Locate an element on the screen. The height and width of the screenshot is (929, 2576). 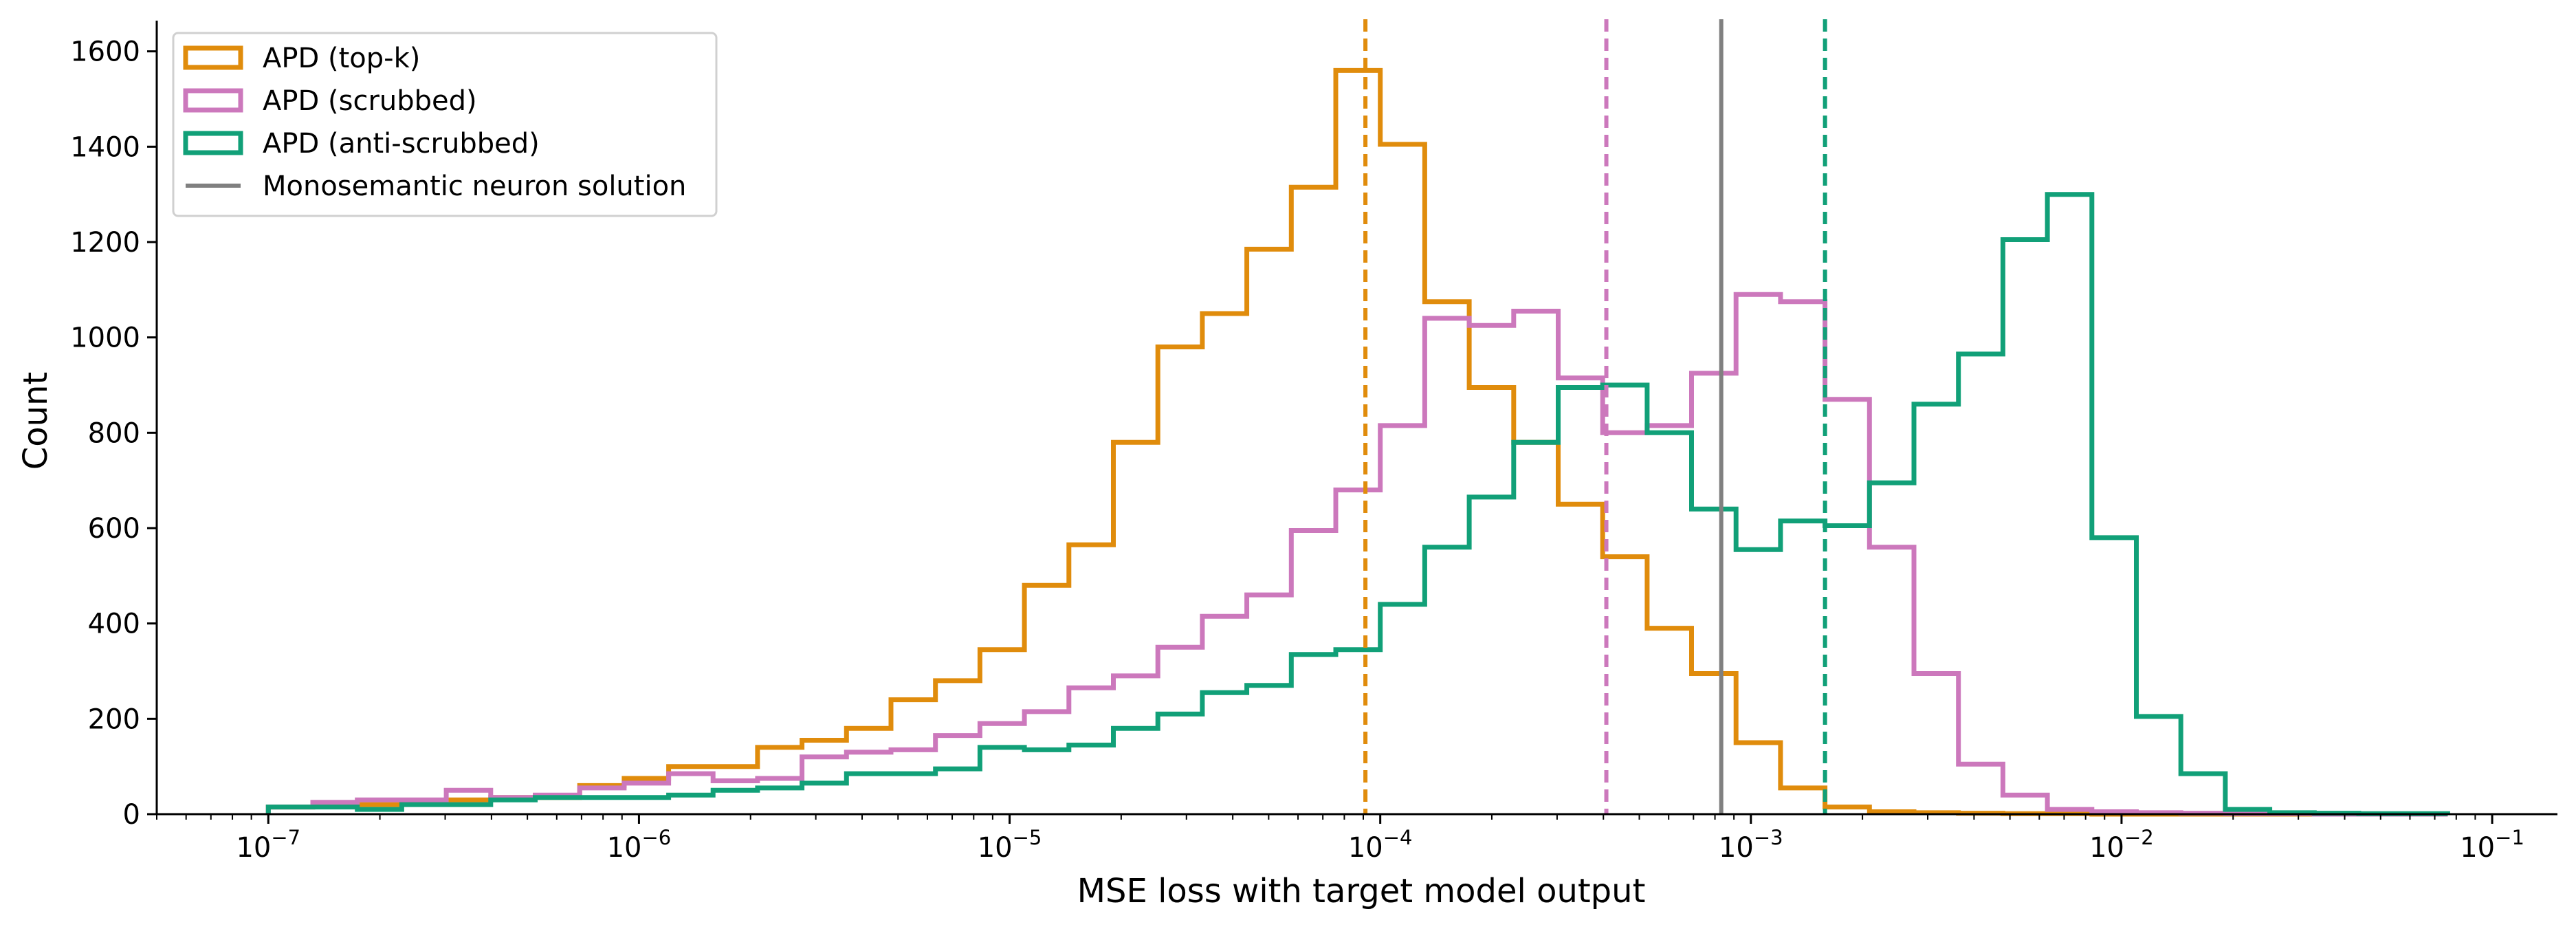
legend-label-1: APD (scrubbed) is located at coordinates (370, 101).